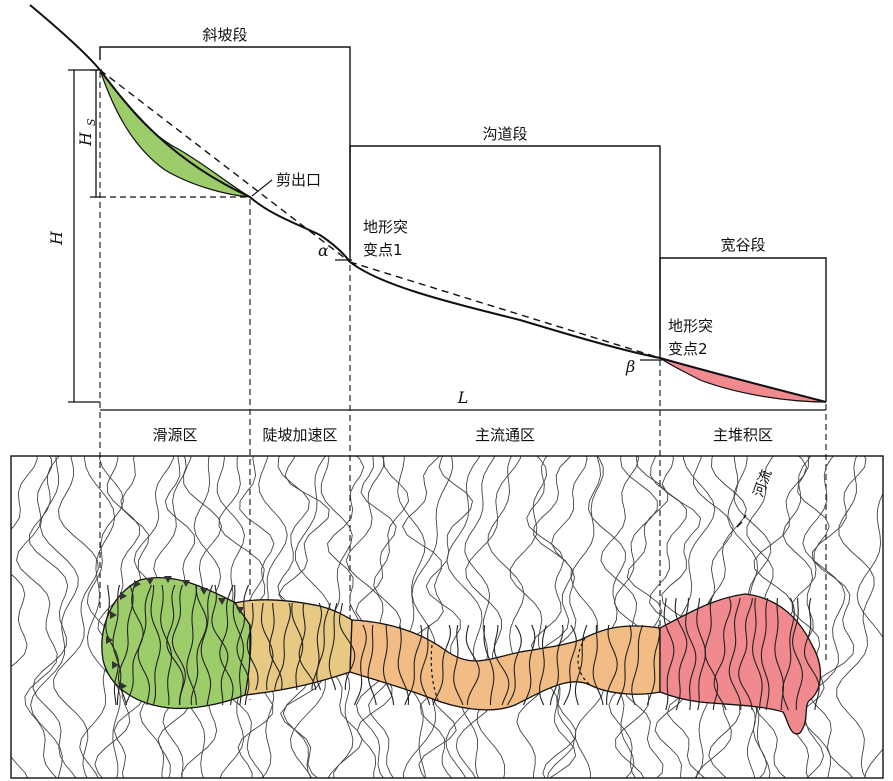  Describe the element at coordinates (505, 310) in the screenshot. I see `channel-chord-line` at that location.